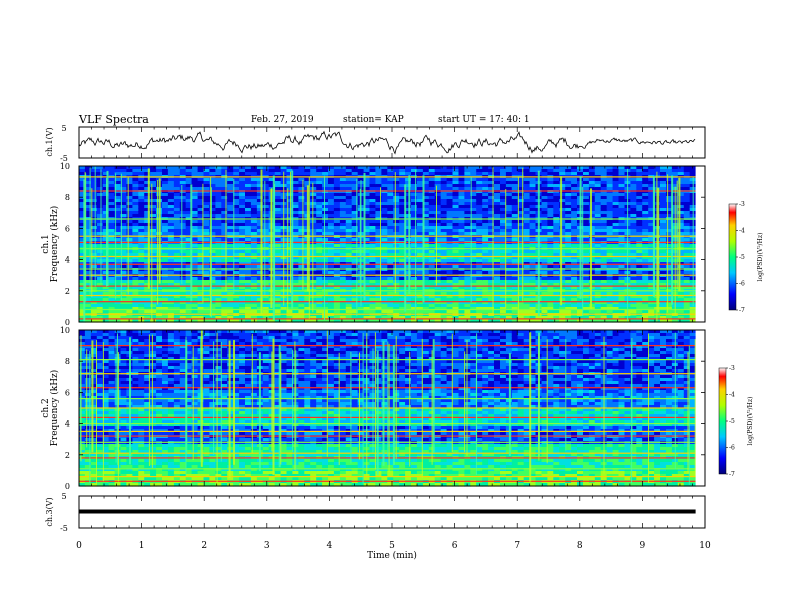 The width and height of the screenshot is (792, 616). What do you see at coordinates (484, 120) in the screenshot?
I see `start-time-label: start UT = 17: 40: 1` at bounding box center [484, 120].